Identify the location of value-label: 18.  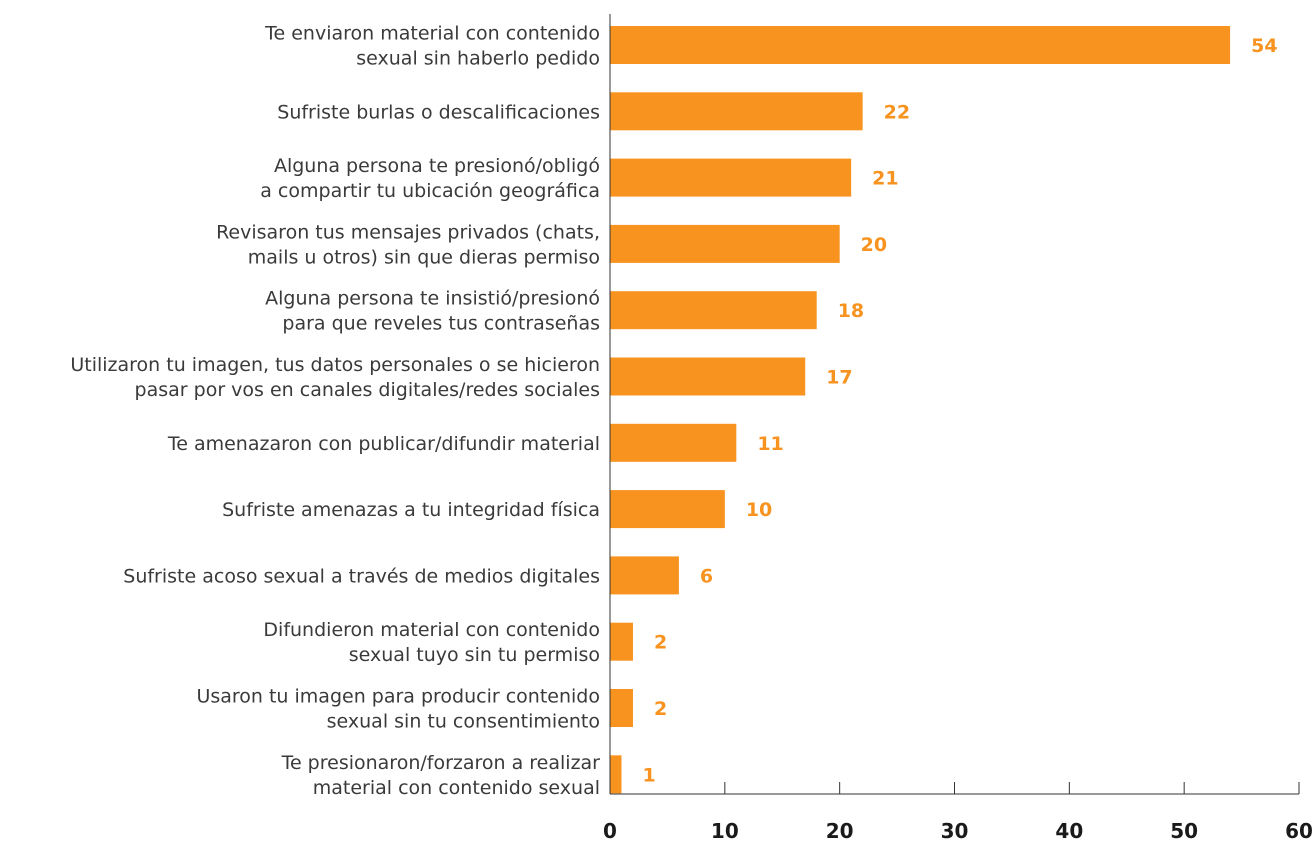
(851, 311).